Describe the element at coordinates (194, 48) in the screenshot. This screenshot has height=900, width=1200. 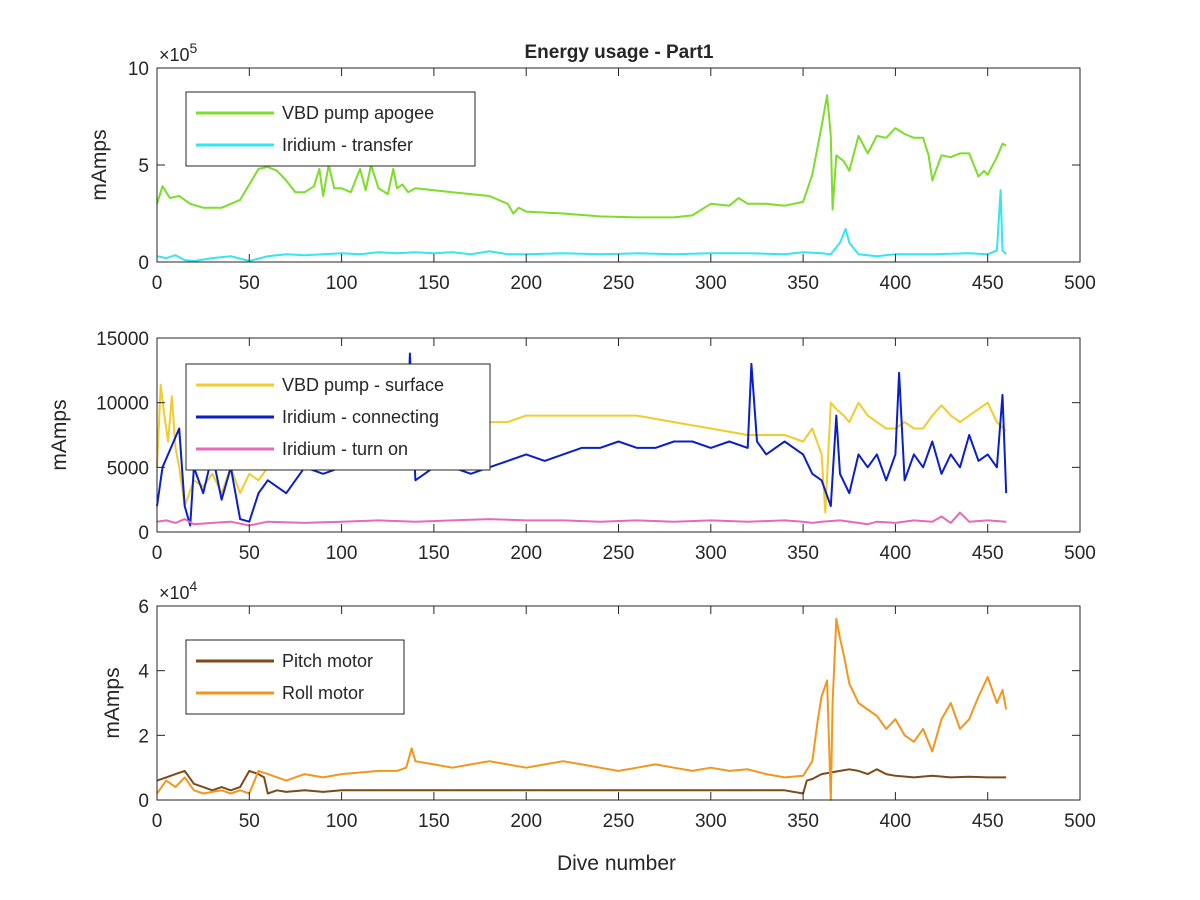
I see `exponent-power: 5` at that location.